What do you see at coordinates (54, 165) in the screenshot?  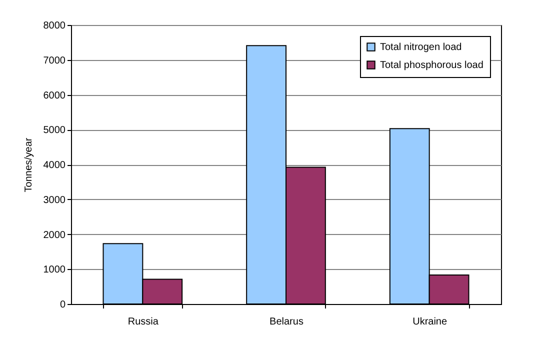 I see `y-tick-label: 4000` at bounding box center [54, 165].